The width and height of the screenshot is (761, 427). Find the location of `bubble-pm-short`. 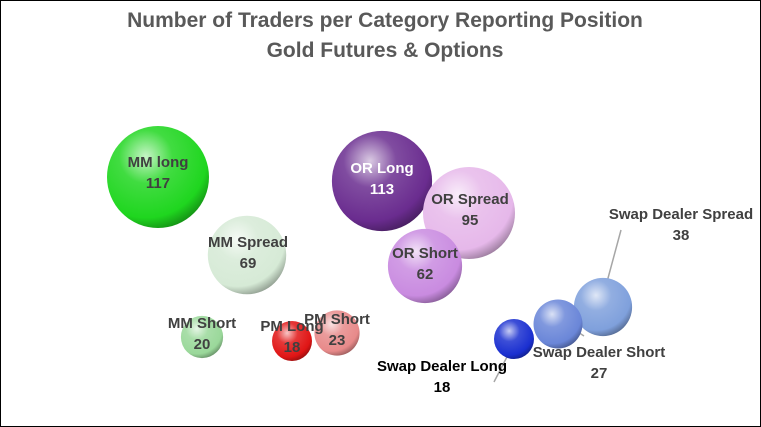

bubble-pm-short is located at coordinates (337, 333).